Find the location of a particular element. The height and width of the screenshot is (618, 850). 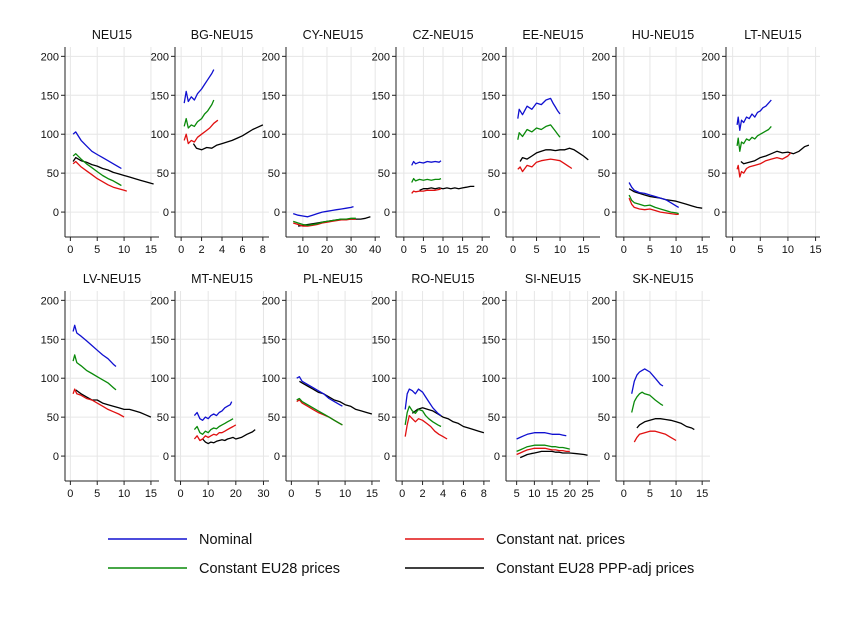

panel-title: SK-NEU15 is located at coordinates (662, 279).